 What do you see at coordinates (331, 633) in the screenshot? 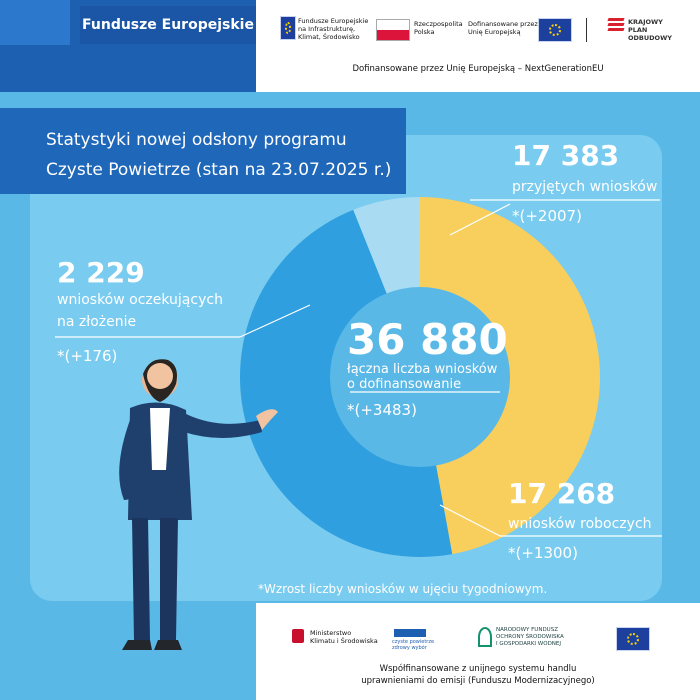
I see `ministry-logo-line: Ministerstwo` at bounding box center [331, 633].